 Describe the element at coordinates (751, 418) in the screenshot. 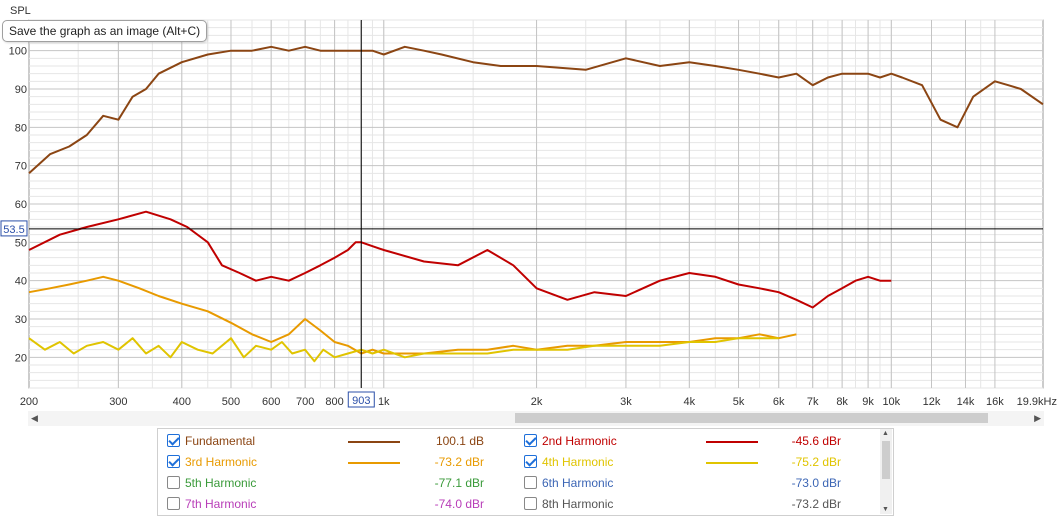

I see `horizontal-scroll-thumb` at that location.